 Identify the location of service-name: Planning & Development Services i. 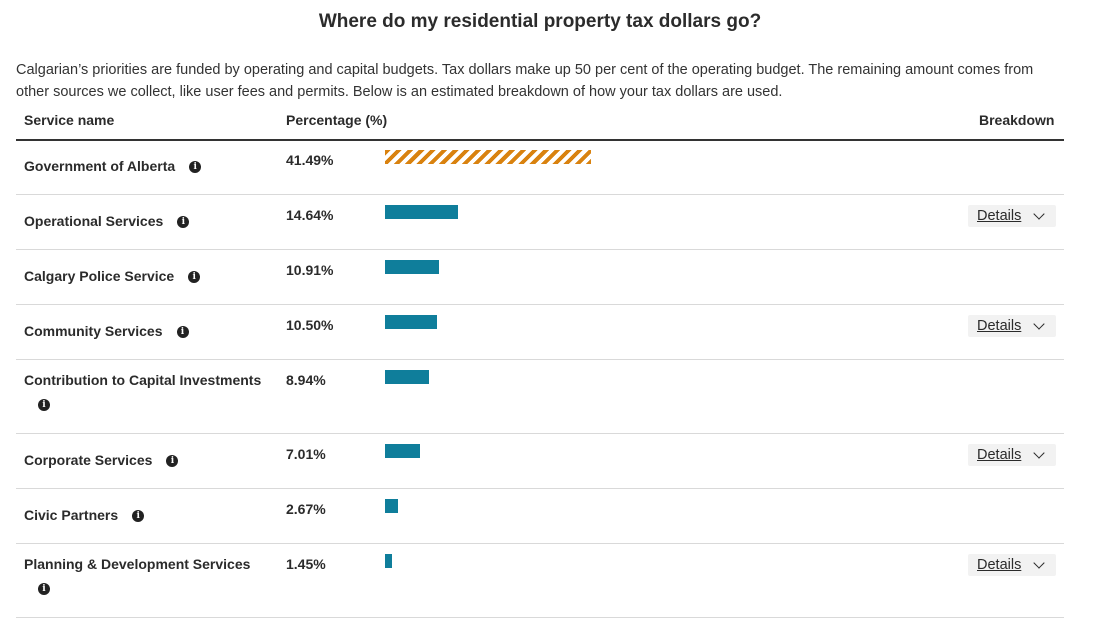
(149, 575).